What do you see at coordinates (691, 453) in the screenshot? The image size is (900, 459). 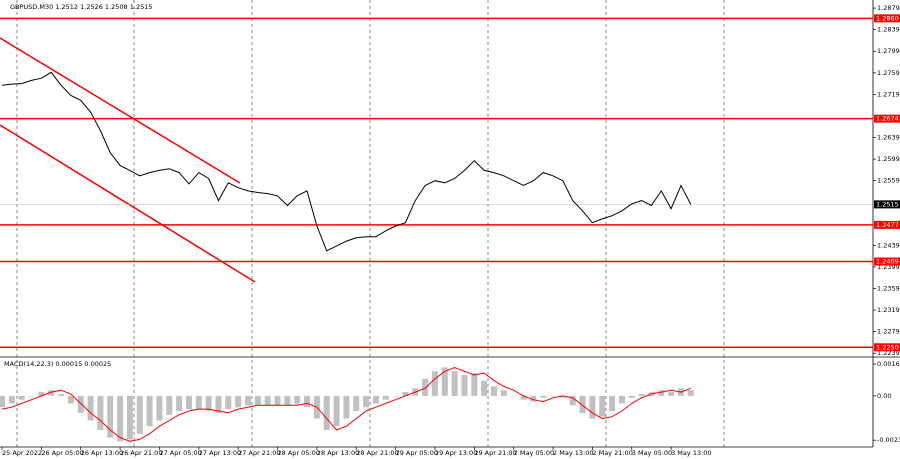 I see `x-tick-label: 3 May 13:00` at bounding box center [691, 453].